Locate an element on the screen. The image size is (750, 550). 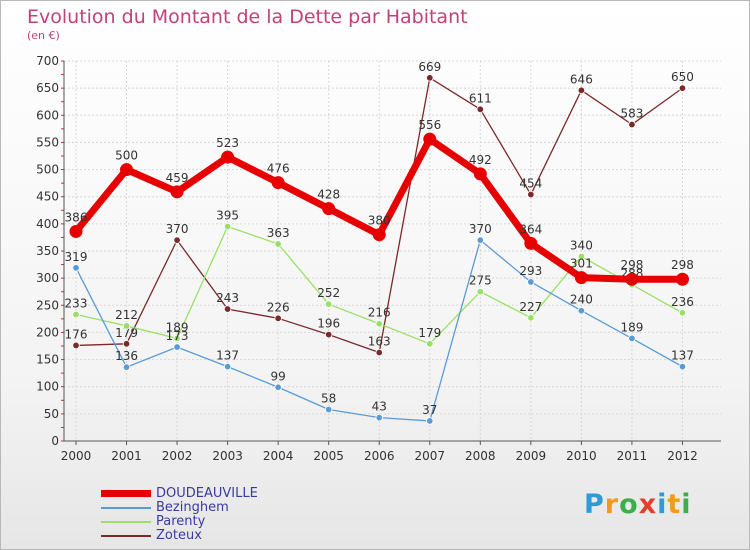
y-tick-label: 600 is located at coordinates (47, 115).